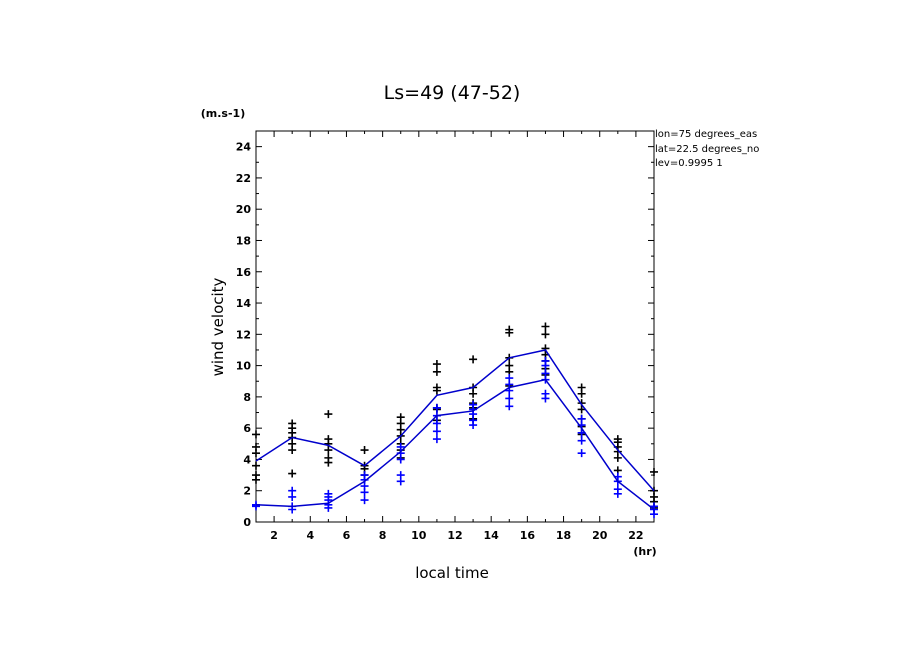 Image resolution: width=904 pixels, height=654 pixels. Describe the element at coordinates (243, 240) in the screenshot. I see `y-tick-label: 18` at that location.